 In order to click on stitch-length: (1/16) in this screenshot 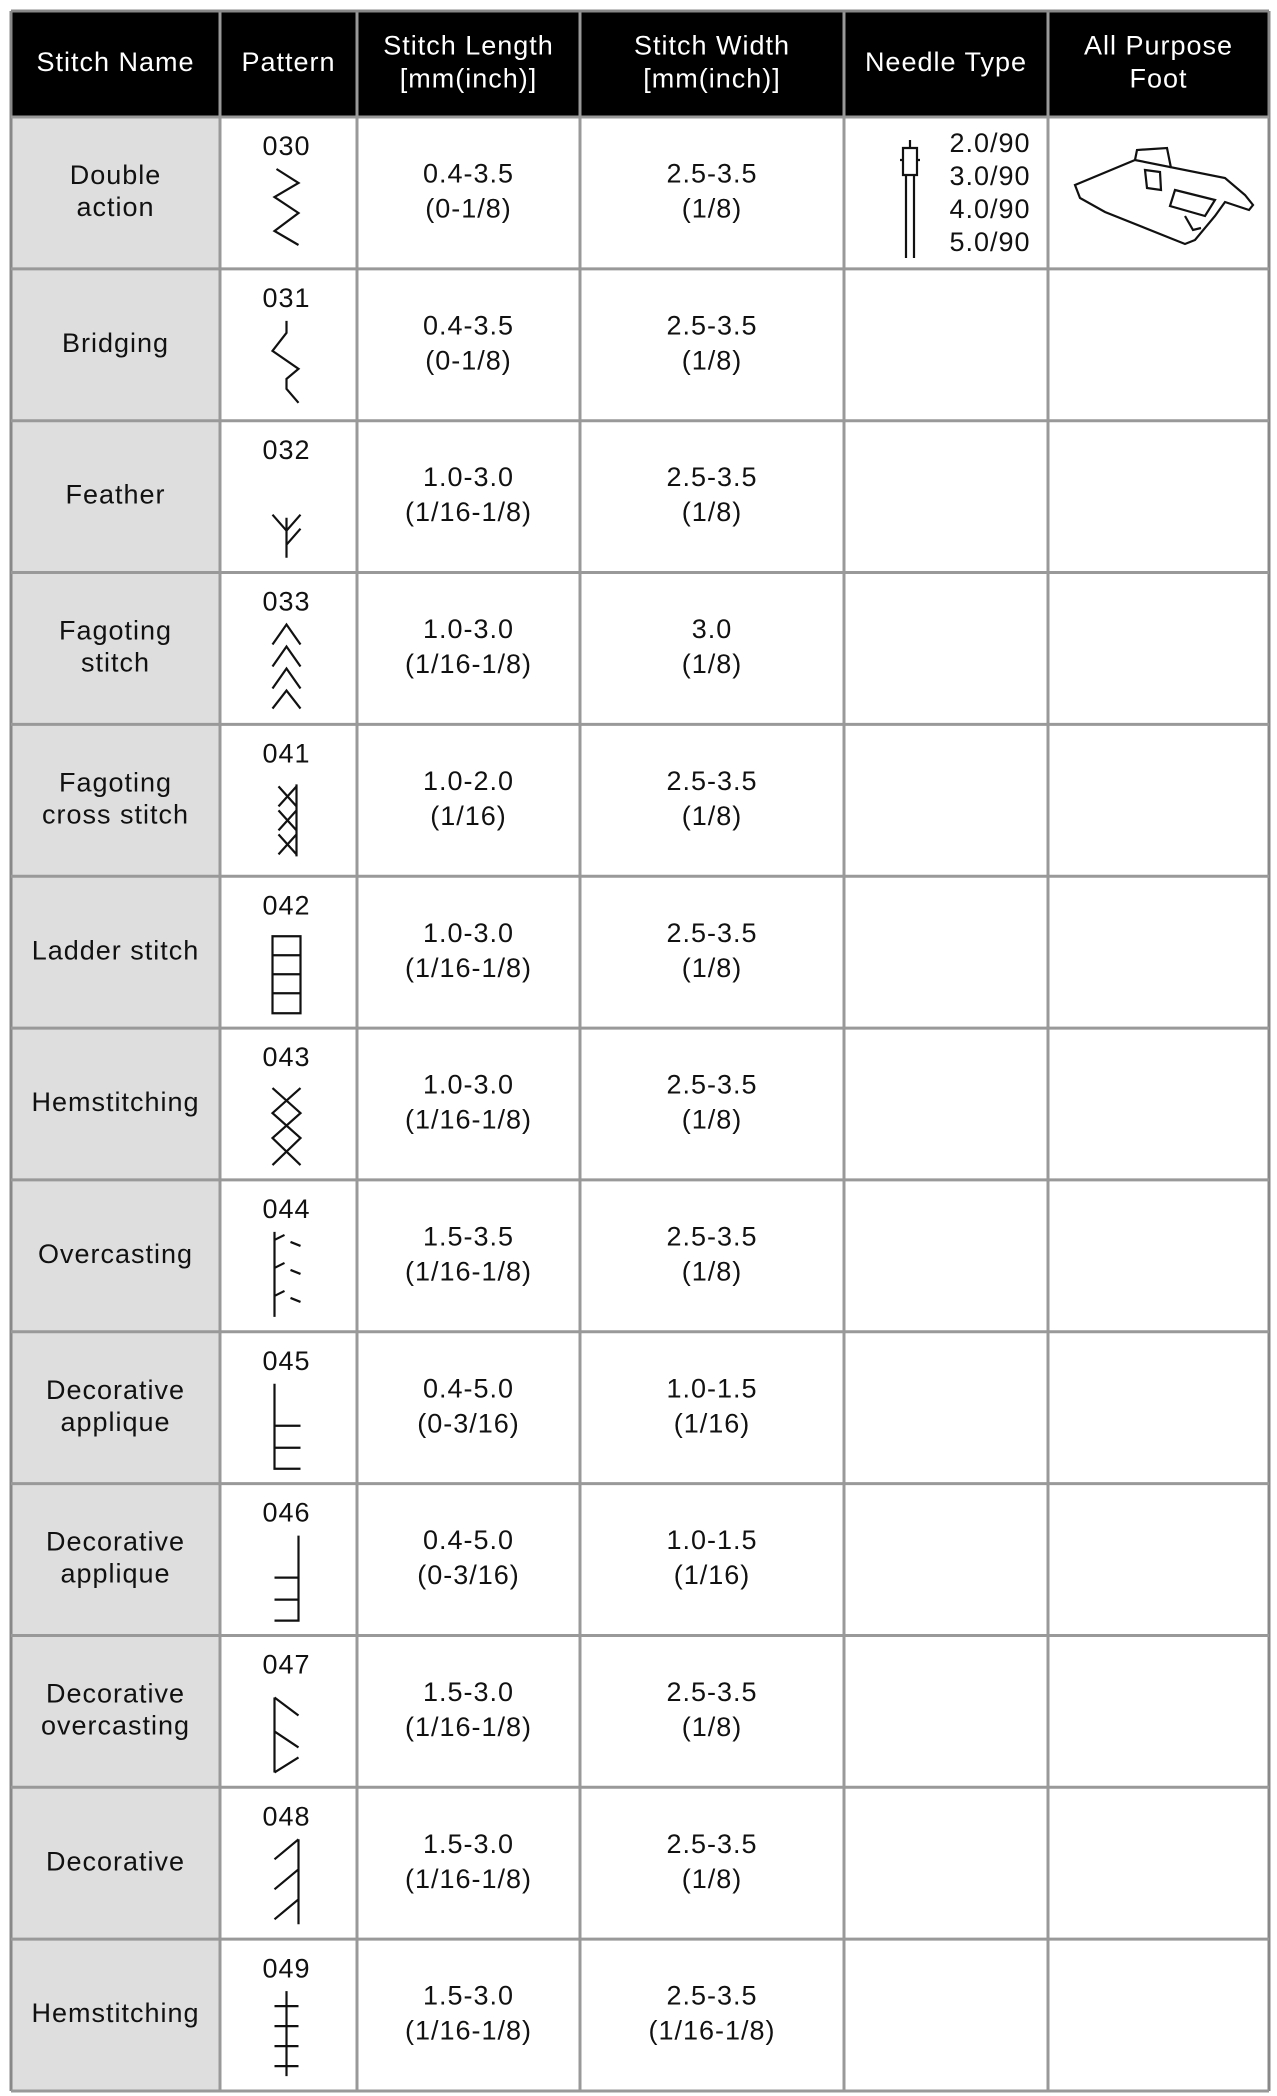, I will do `click(468, 816)`.